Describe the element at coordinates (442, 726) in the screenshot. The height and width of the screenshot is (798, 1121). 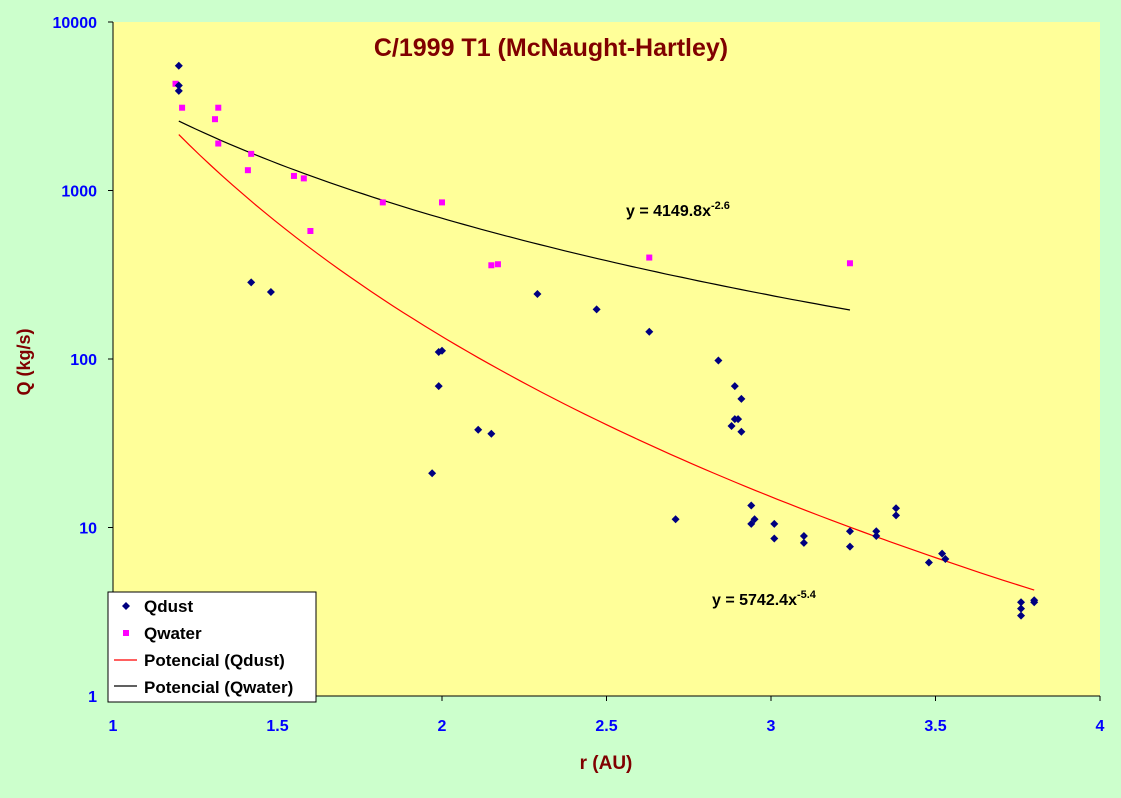
I see `x-tick-label: 2` at that location.